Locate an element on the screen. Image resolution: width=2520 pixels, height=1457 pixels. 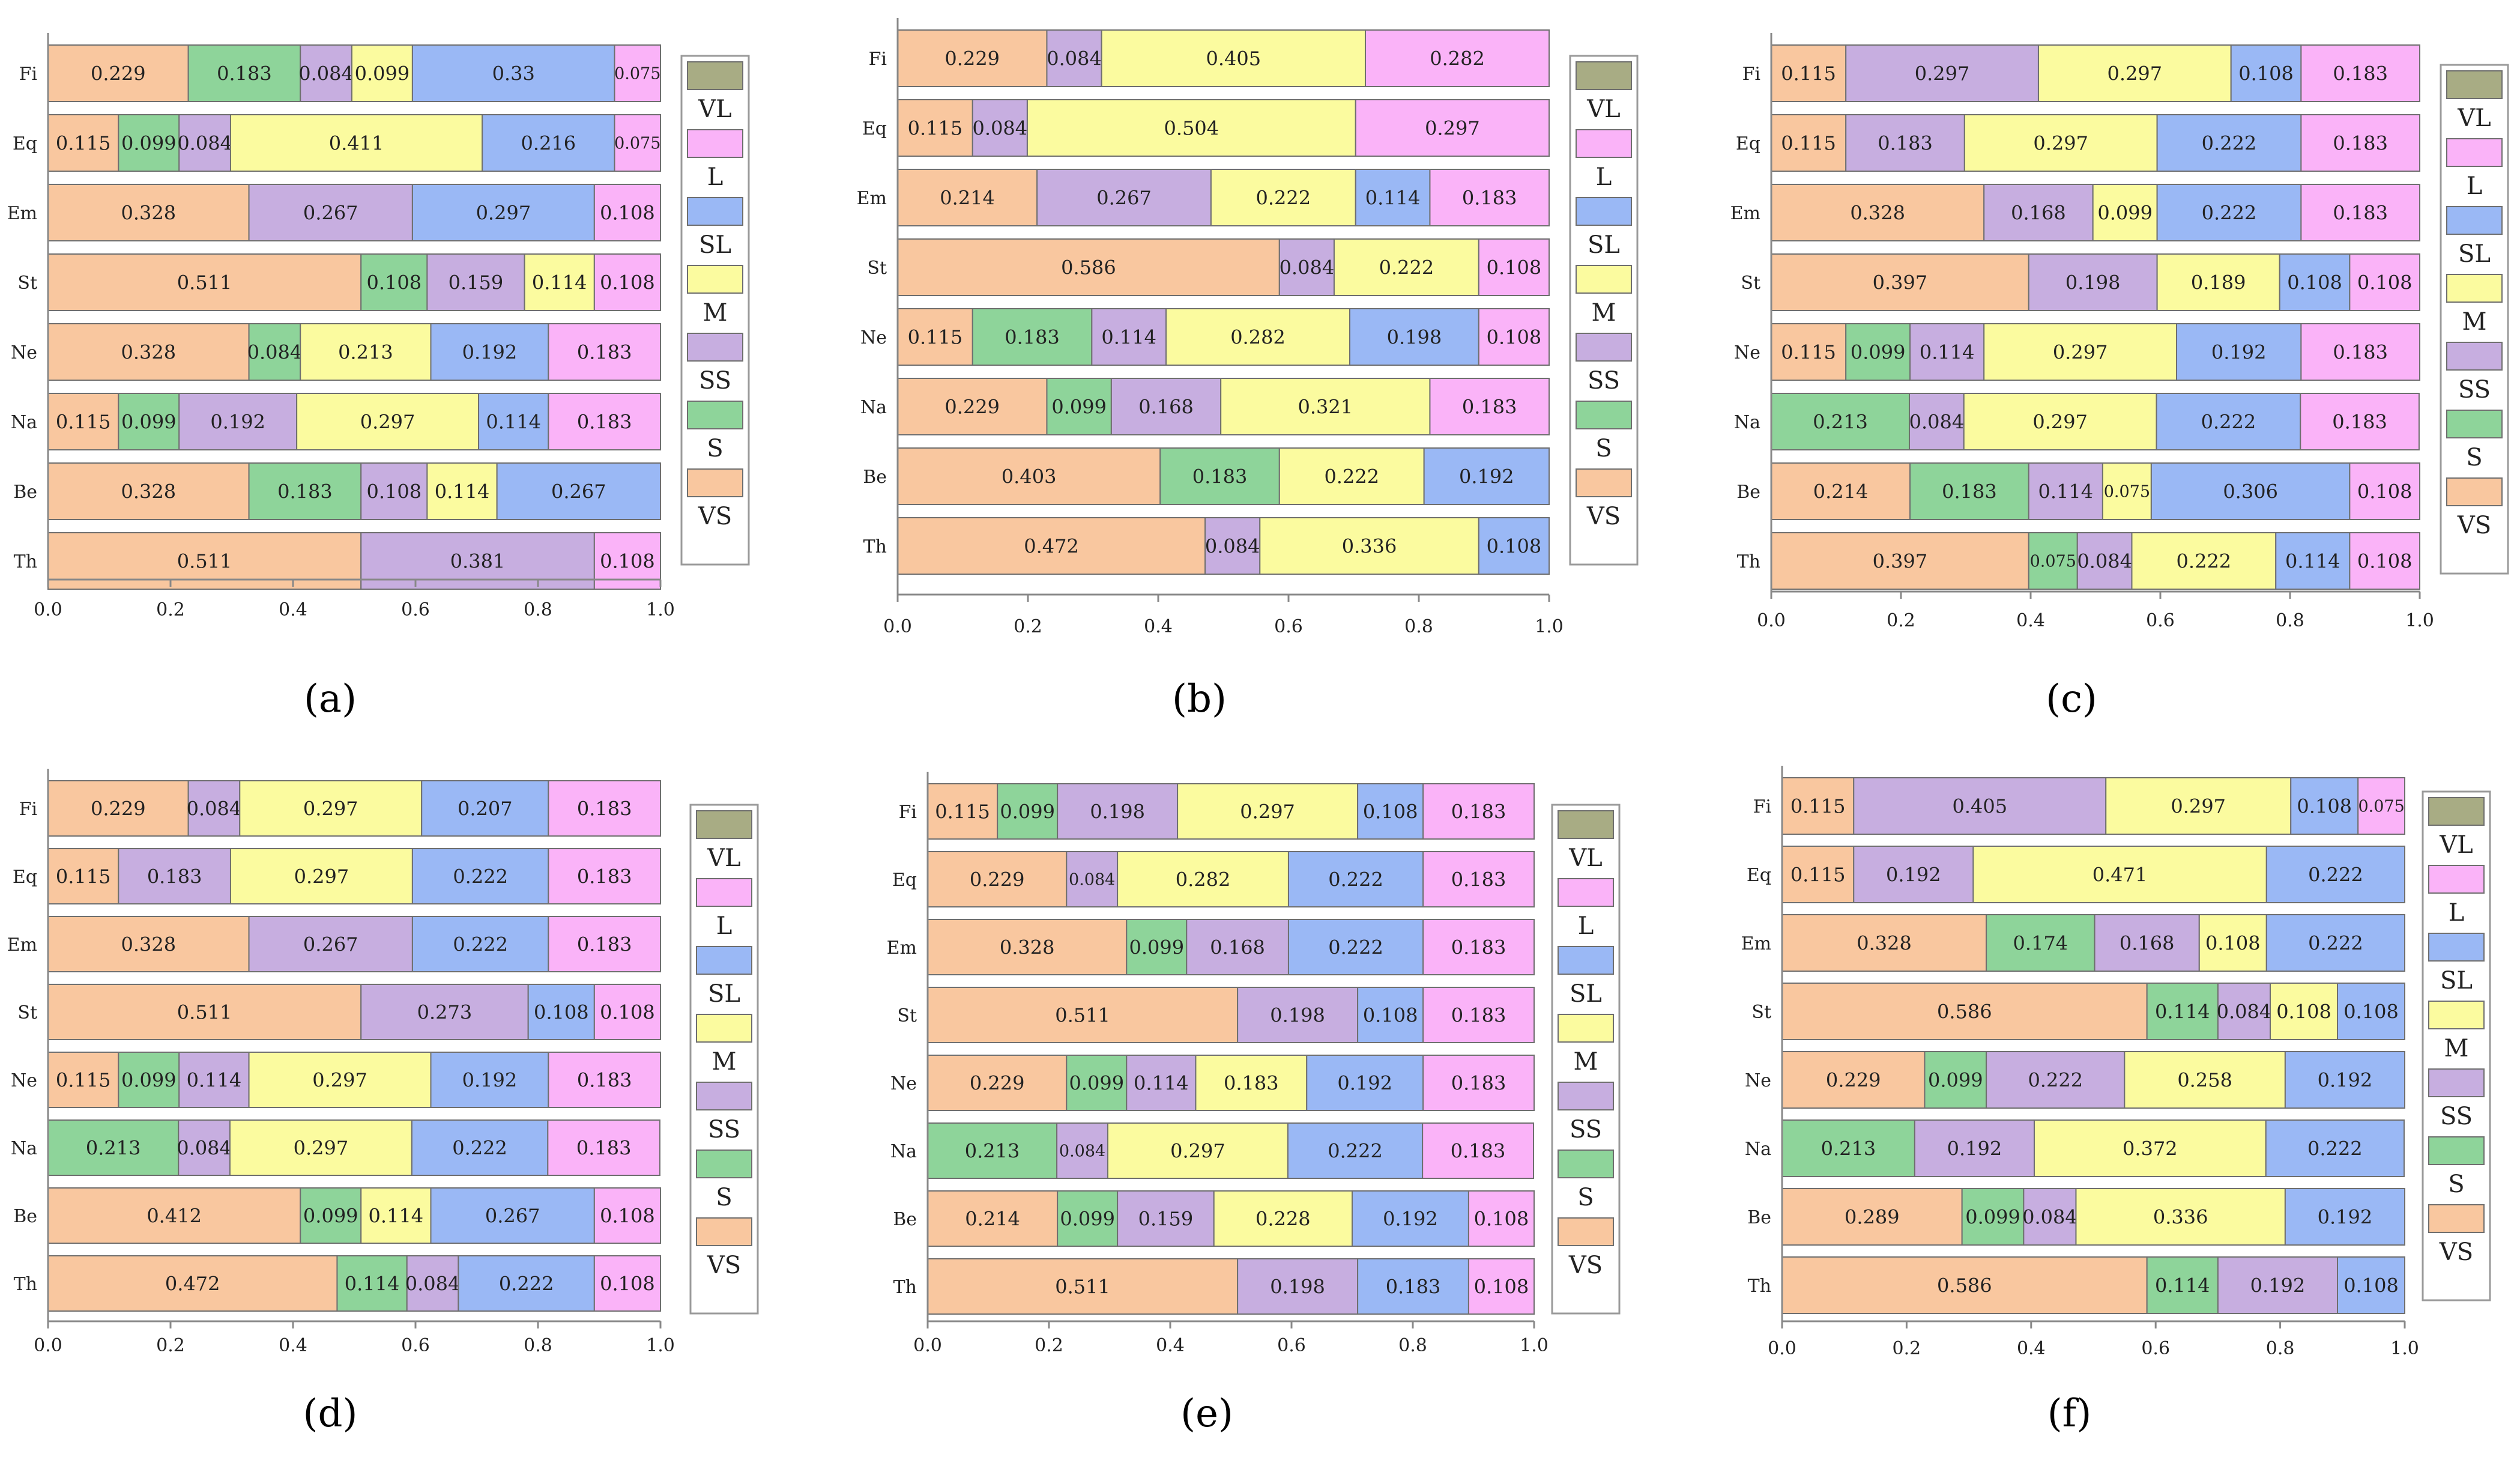
x-tick-label: 0.2 is located at coordinates (1049, 1346).